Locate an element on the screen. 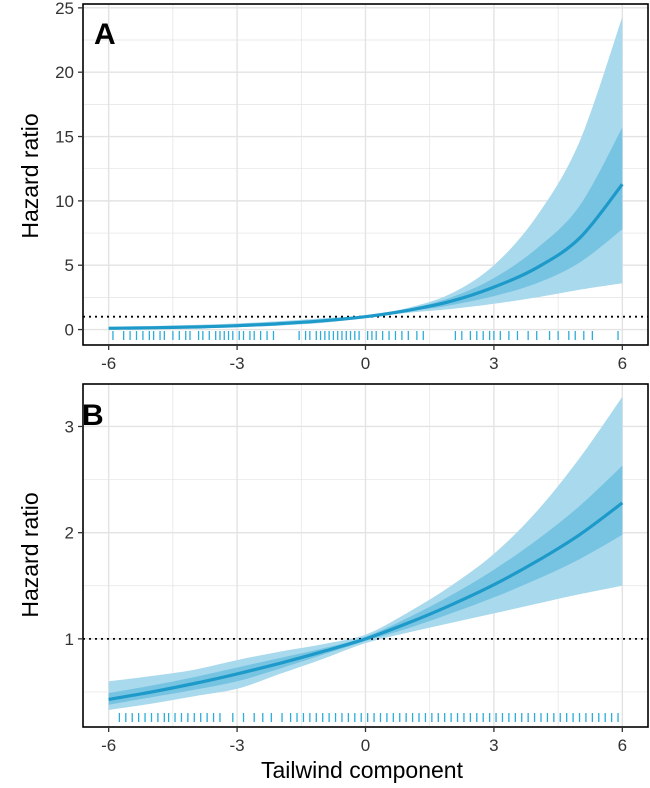 The height and width of the screenshot is (788, 650). rug-b is located at coordinates (368, 717).